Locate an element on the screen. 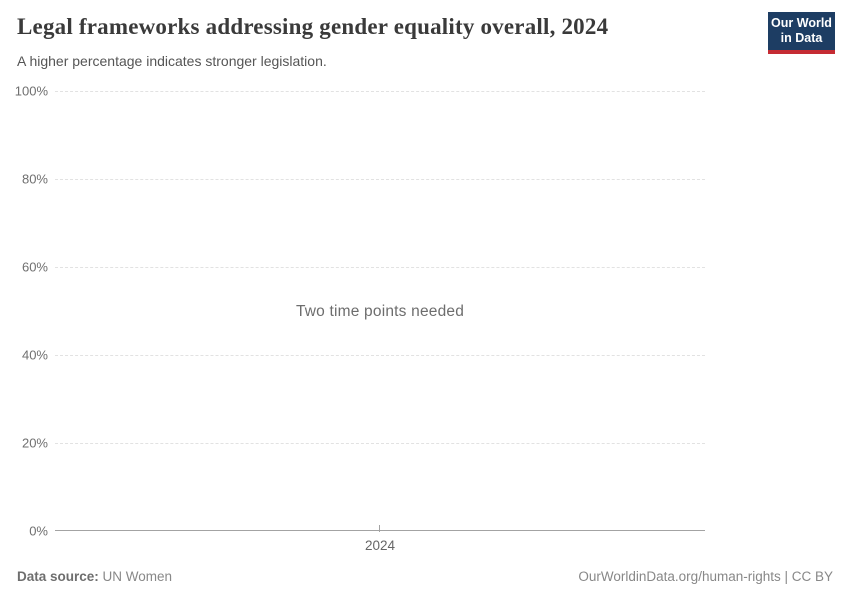 The height and width of the screenshot is (600, 850). y-axis-tick-40: 40% is located at coordinates (34, 355).